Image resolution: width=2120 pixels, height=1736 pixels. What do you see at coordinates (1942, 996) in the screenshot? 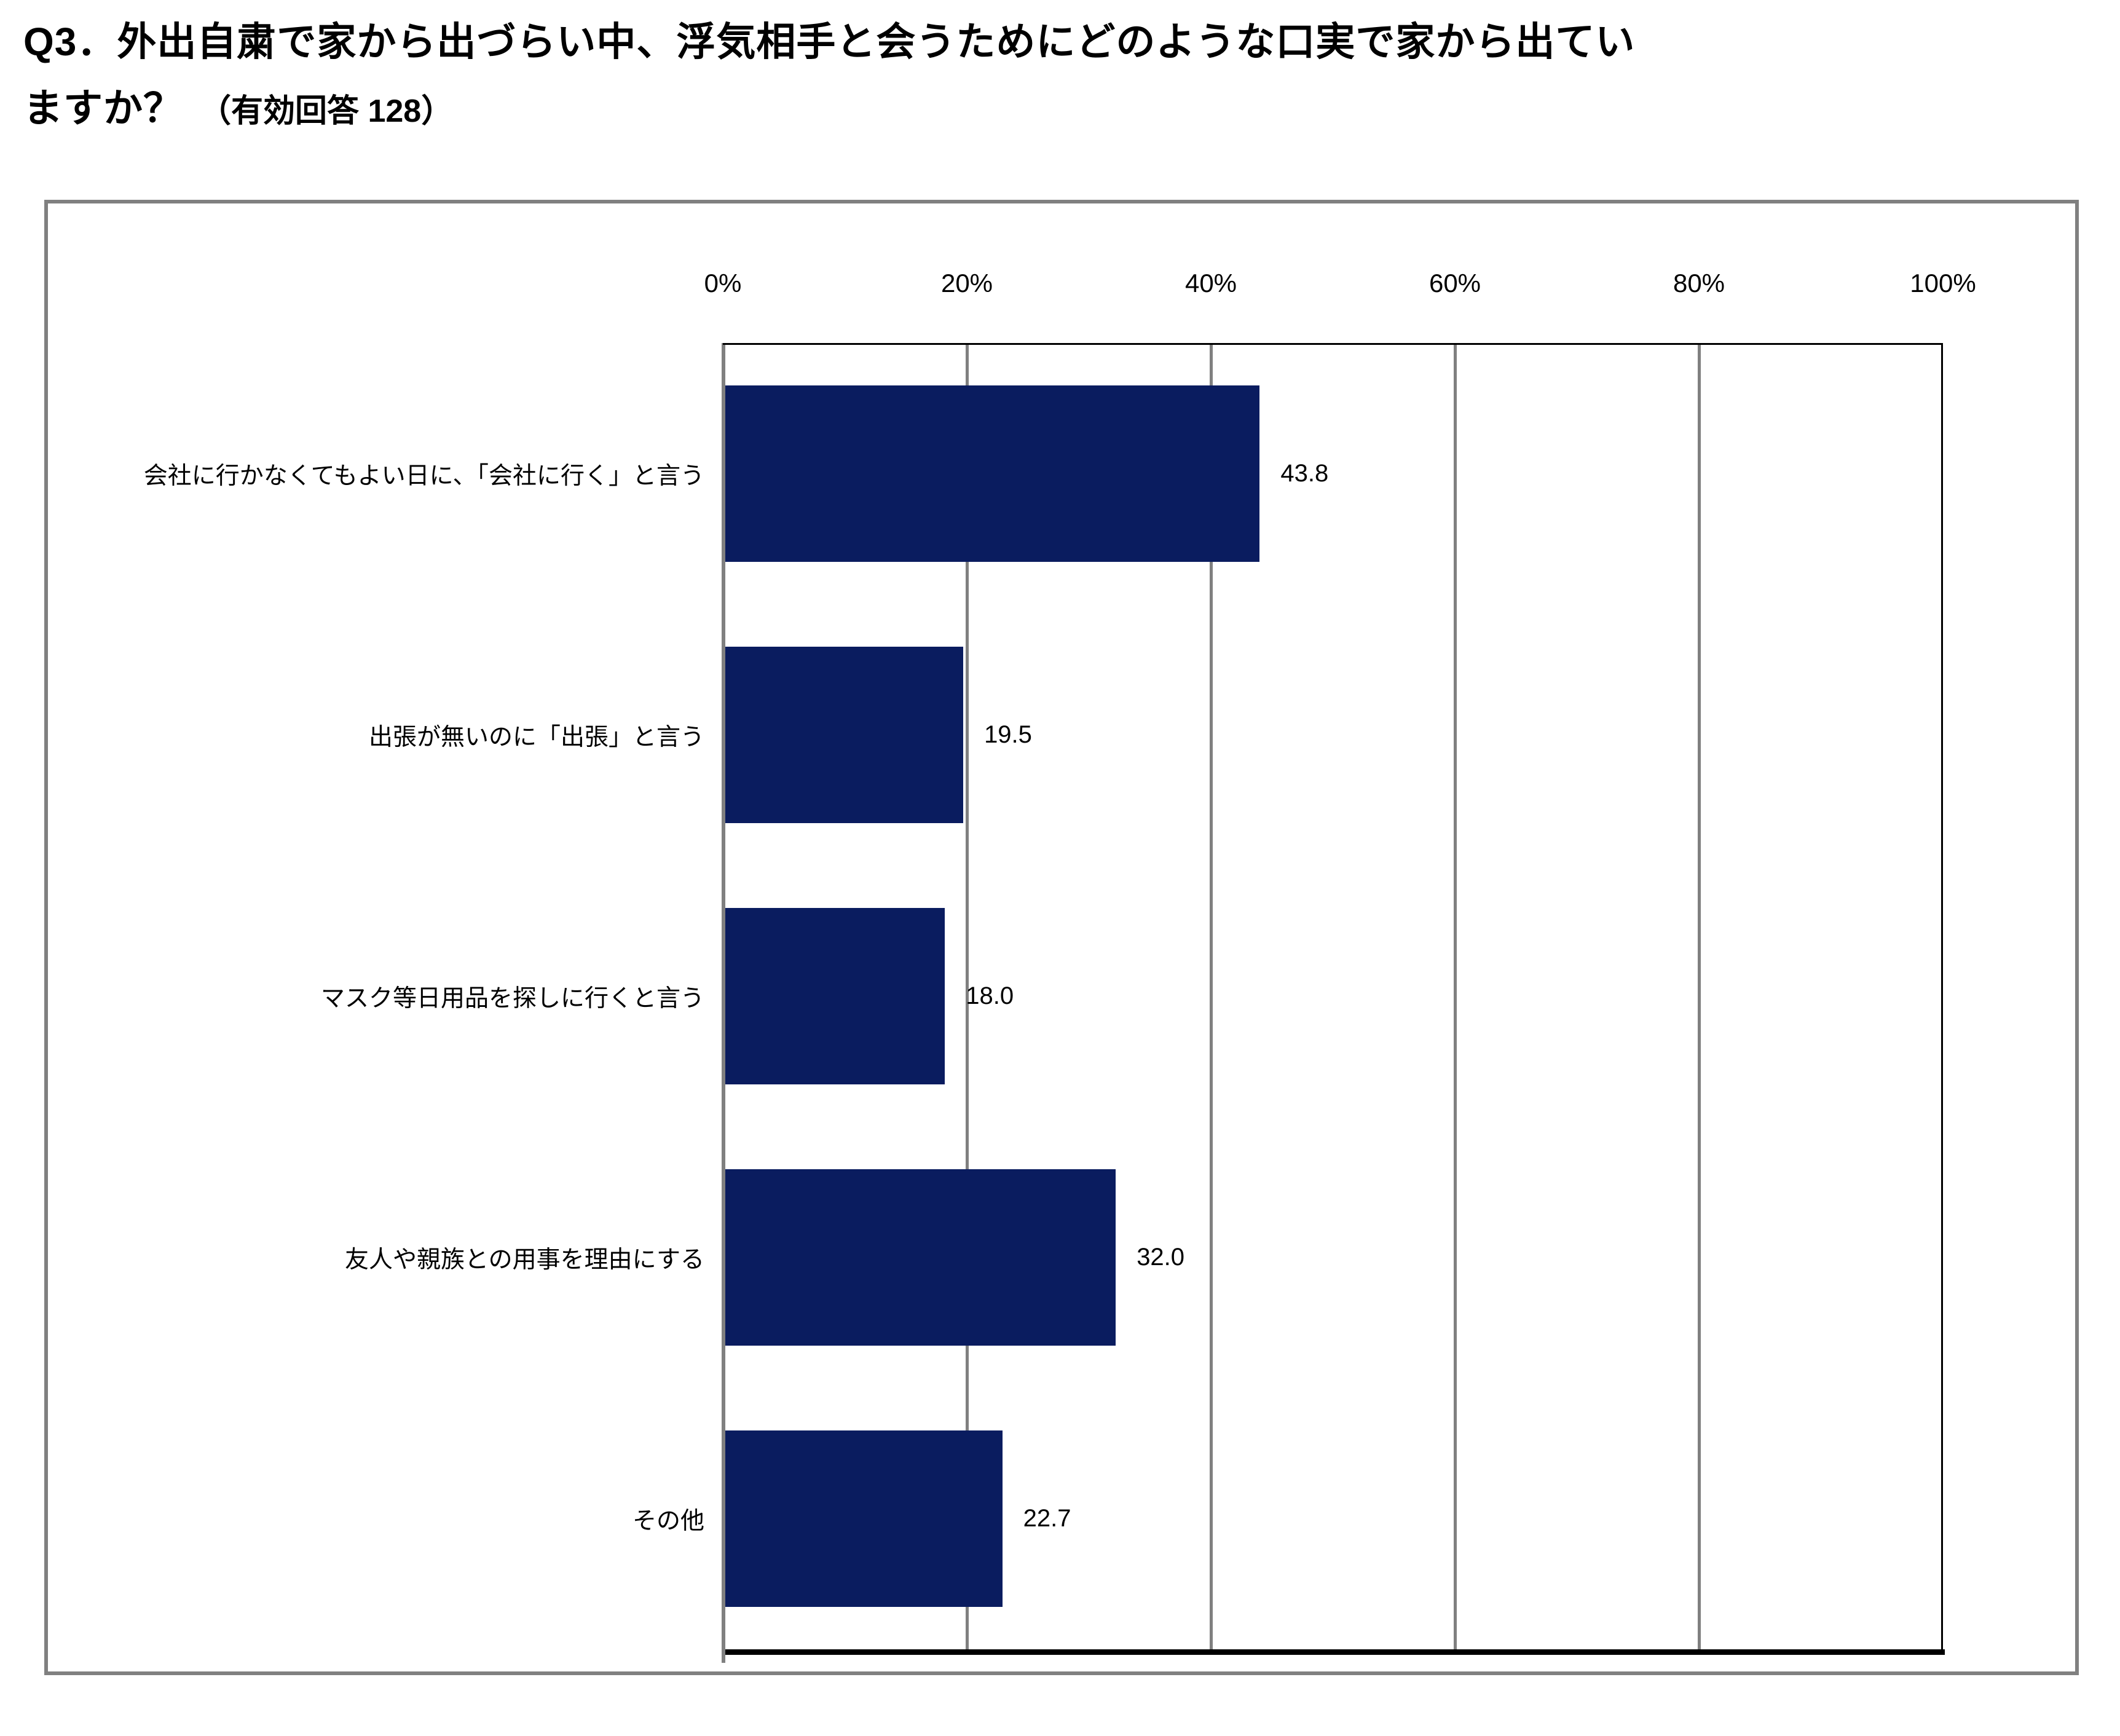
I see `plot-right-border` at bounding box center [1942, 996].